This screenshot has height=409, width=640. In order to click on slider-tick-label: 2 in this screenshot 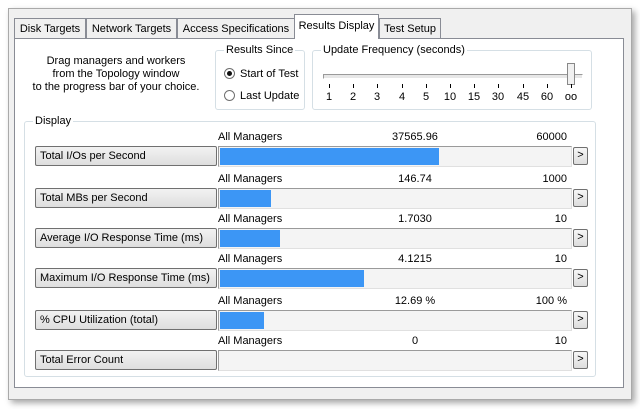, I will do `click(353, 97)`.